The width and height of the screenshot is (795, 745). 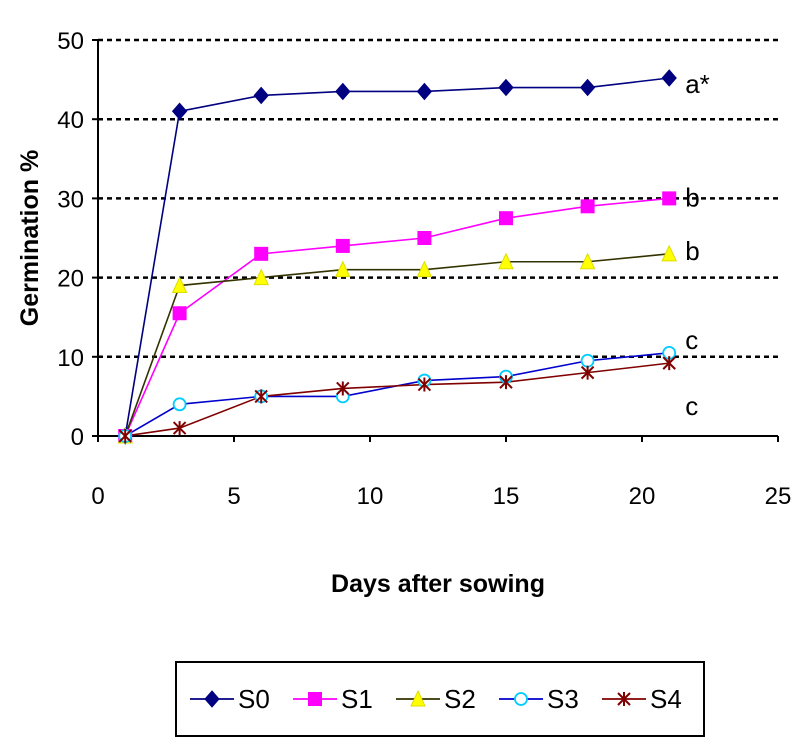 What do you see at coordinates (77, 437) in the screenshot?
I see `y-tick-label-0: 0` at bounding box center [77, 437].